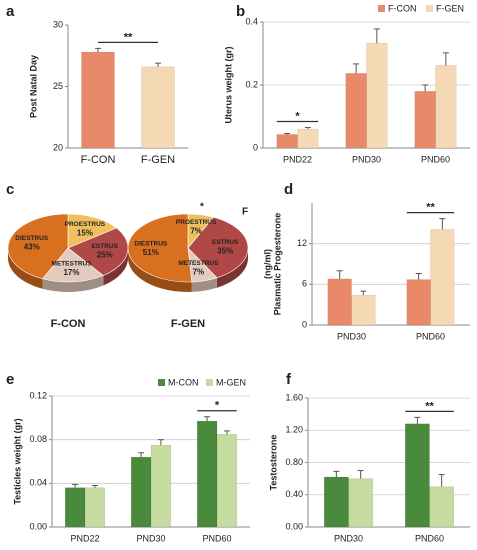 This screenshot has width=477, height=550. I want to click on panel-letter: a, so click(10, 11).